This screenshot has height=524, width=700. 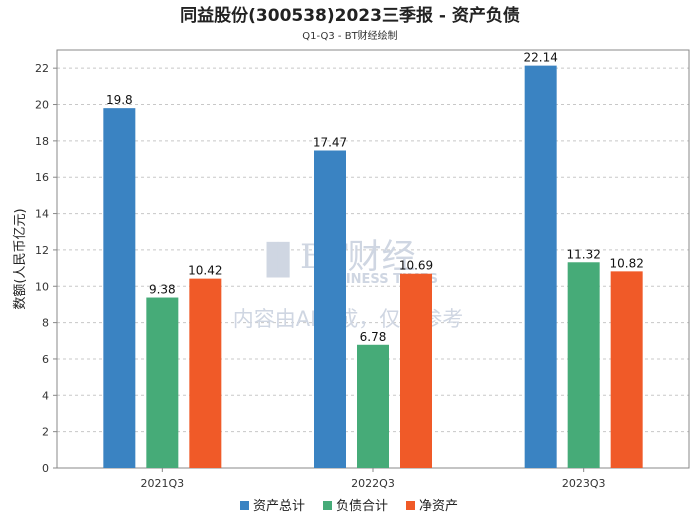 What do you see at coordinates (42, 105) in the screenshot?
I see `y-tick-label: 20` at bounding box center [42, 105].